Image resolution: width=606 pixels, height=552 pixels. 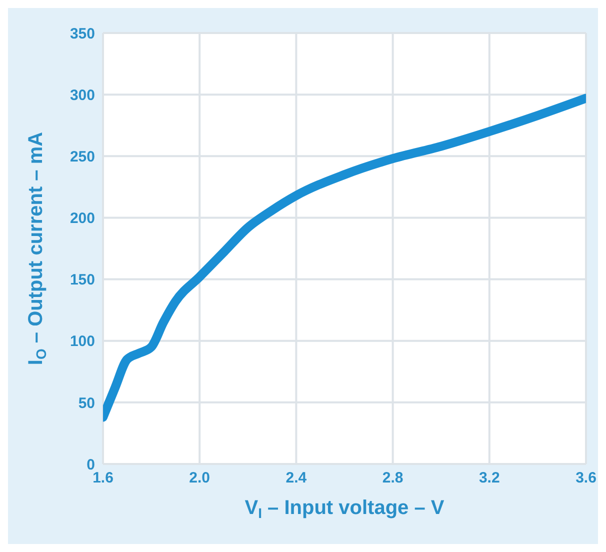 I want to click on x-axis-title: V$_{I}$ – Input voltage – V, so click(x=344, y=508).